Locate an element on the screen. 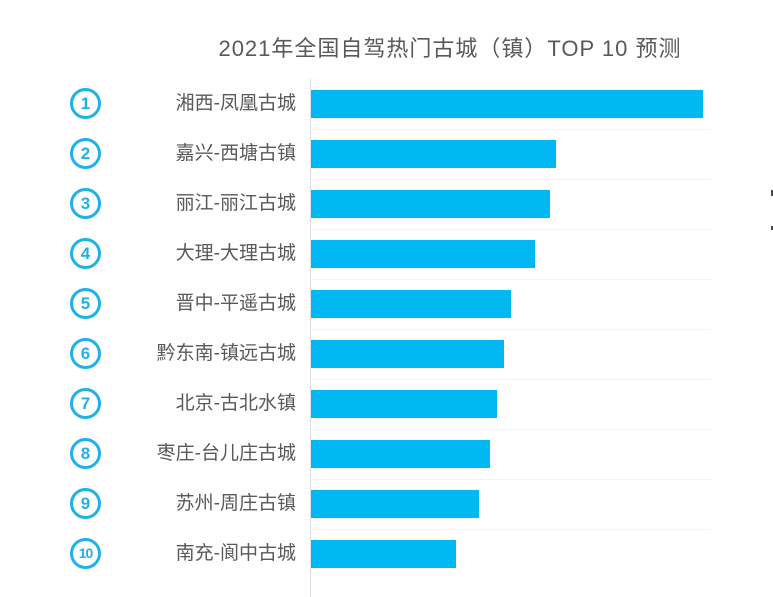 The width and height of the screenshot is (773, 597). chart-row: 4 大理-大理古城 is located at coordinates (386, 254).